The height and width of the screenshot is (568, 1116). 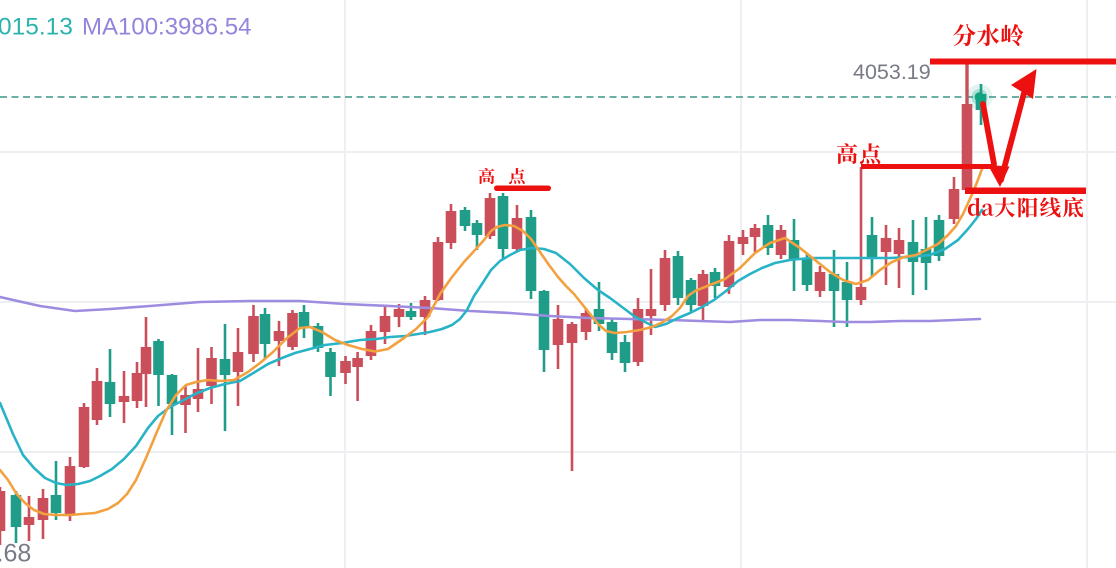 I want to click on svg-text: .68, so click(x=15, y=554).